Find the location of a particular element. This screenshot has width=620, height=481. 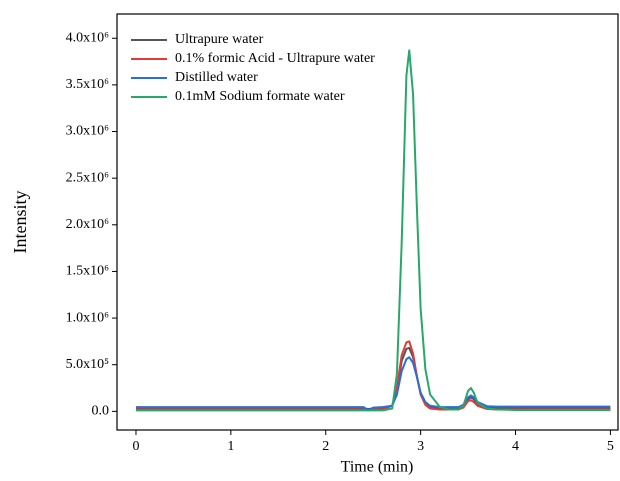

legend-label: Ultrapure water is located at coordinates (219, 39).